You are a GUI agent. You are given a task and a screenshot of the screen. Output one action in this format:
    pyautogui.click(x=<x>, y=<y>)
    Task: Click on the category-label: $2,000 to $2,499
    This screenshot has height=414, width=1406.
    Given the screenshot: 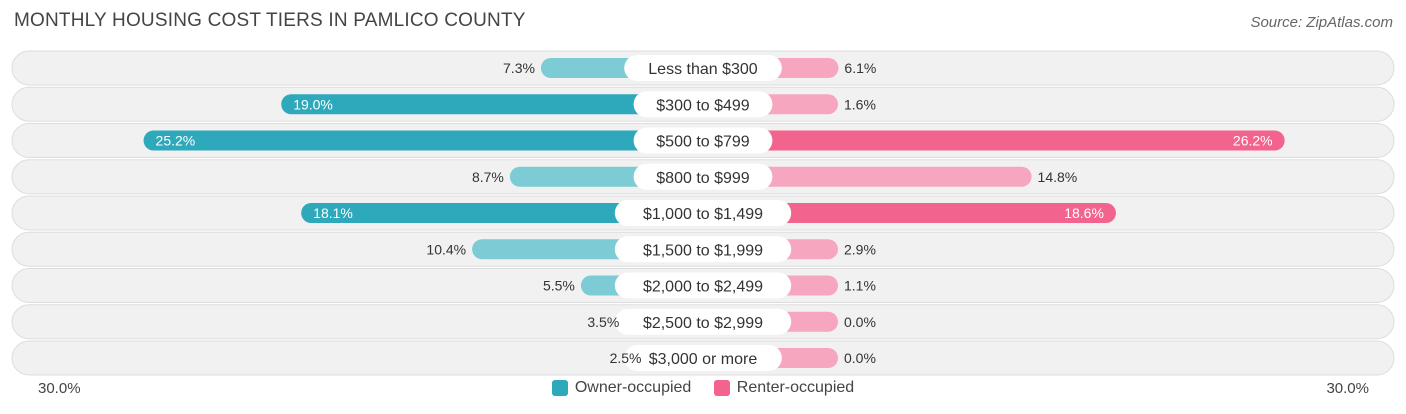 What is the action you would take?
    pyautogui.click(x=703, y=287)
    